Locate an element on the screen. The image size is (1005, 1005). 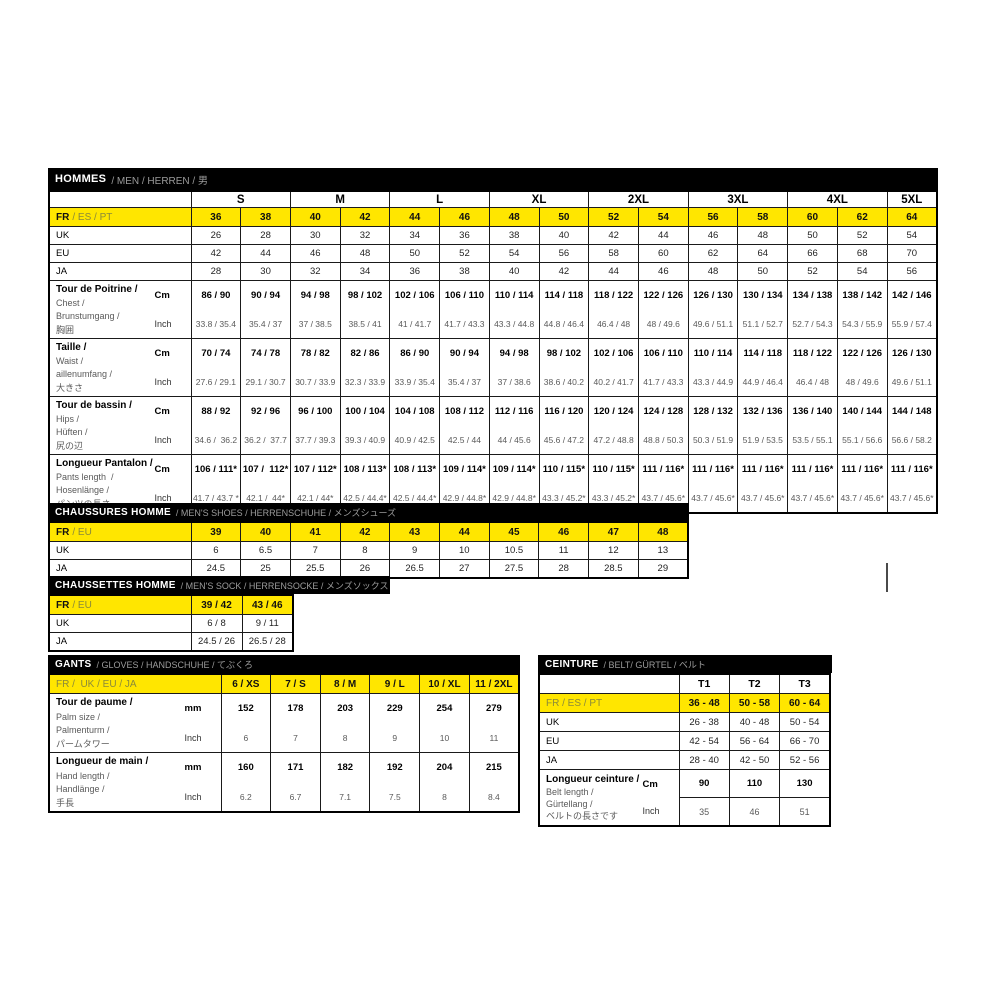
size-value-cell: 70 is located at coordinates (912, 253).